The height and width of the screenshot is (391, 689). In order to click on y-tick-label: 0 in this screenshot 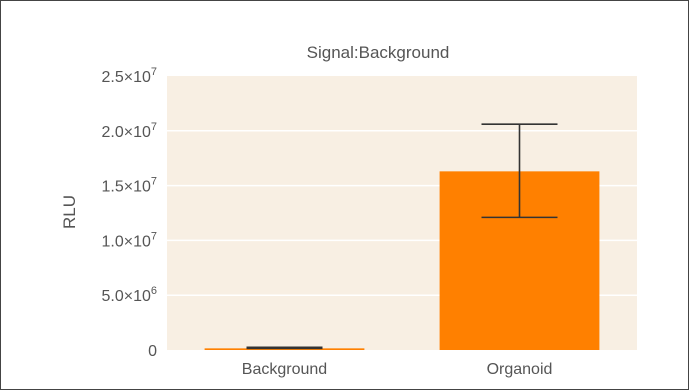, I will do `click(152, 351)`.